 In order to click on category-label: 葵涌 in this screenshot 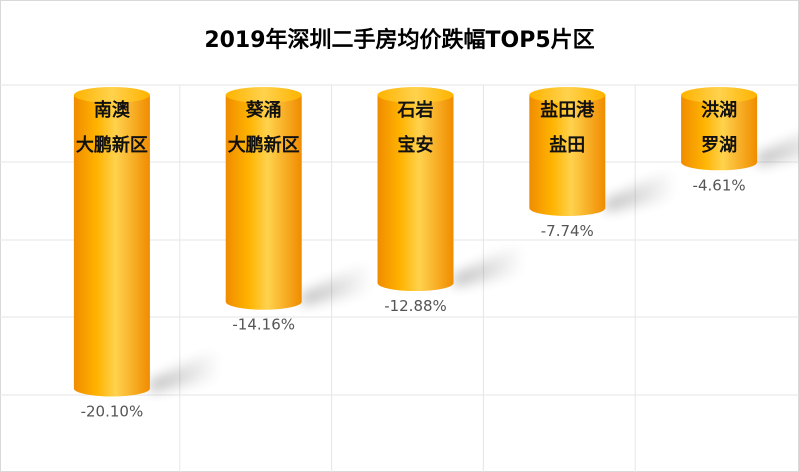, I will do `click(263, 110)`.